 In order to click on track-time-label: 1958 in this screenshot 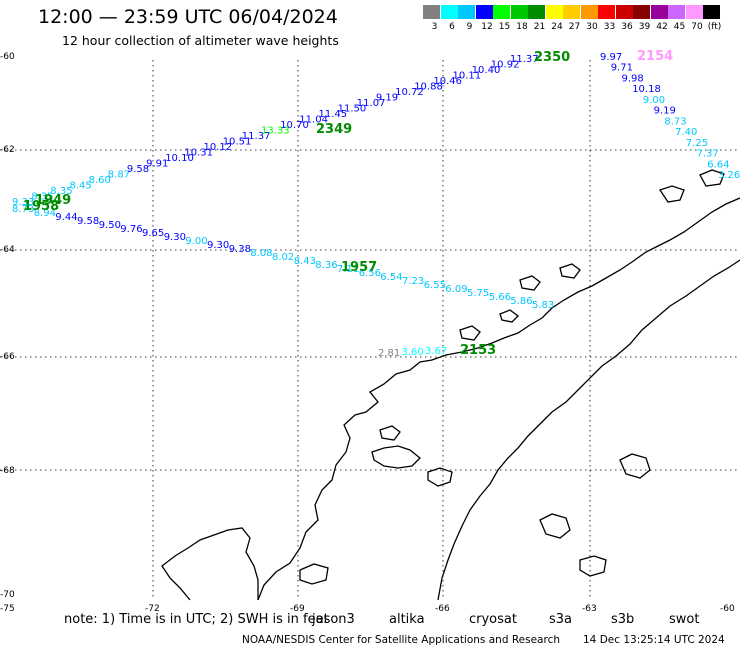, I will do `click(41, 206)`.